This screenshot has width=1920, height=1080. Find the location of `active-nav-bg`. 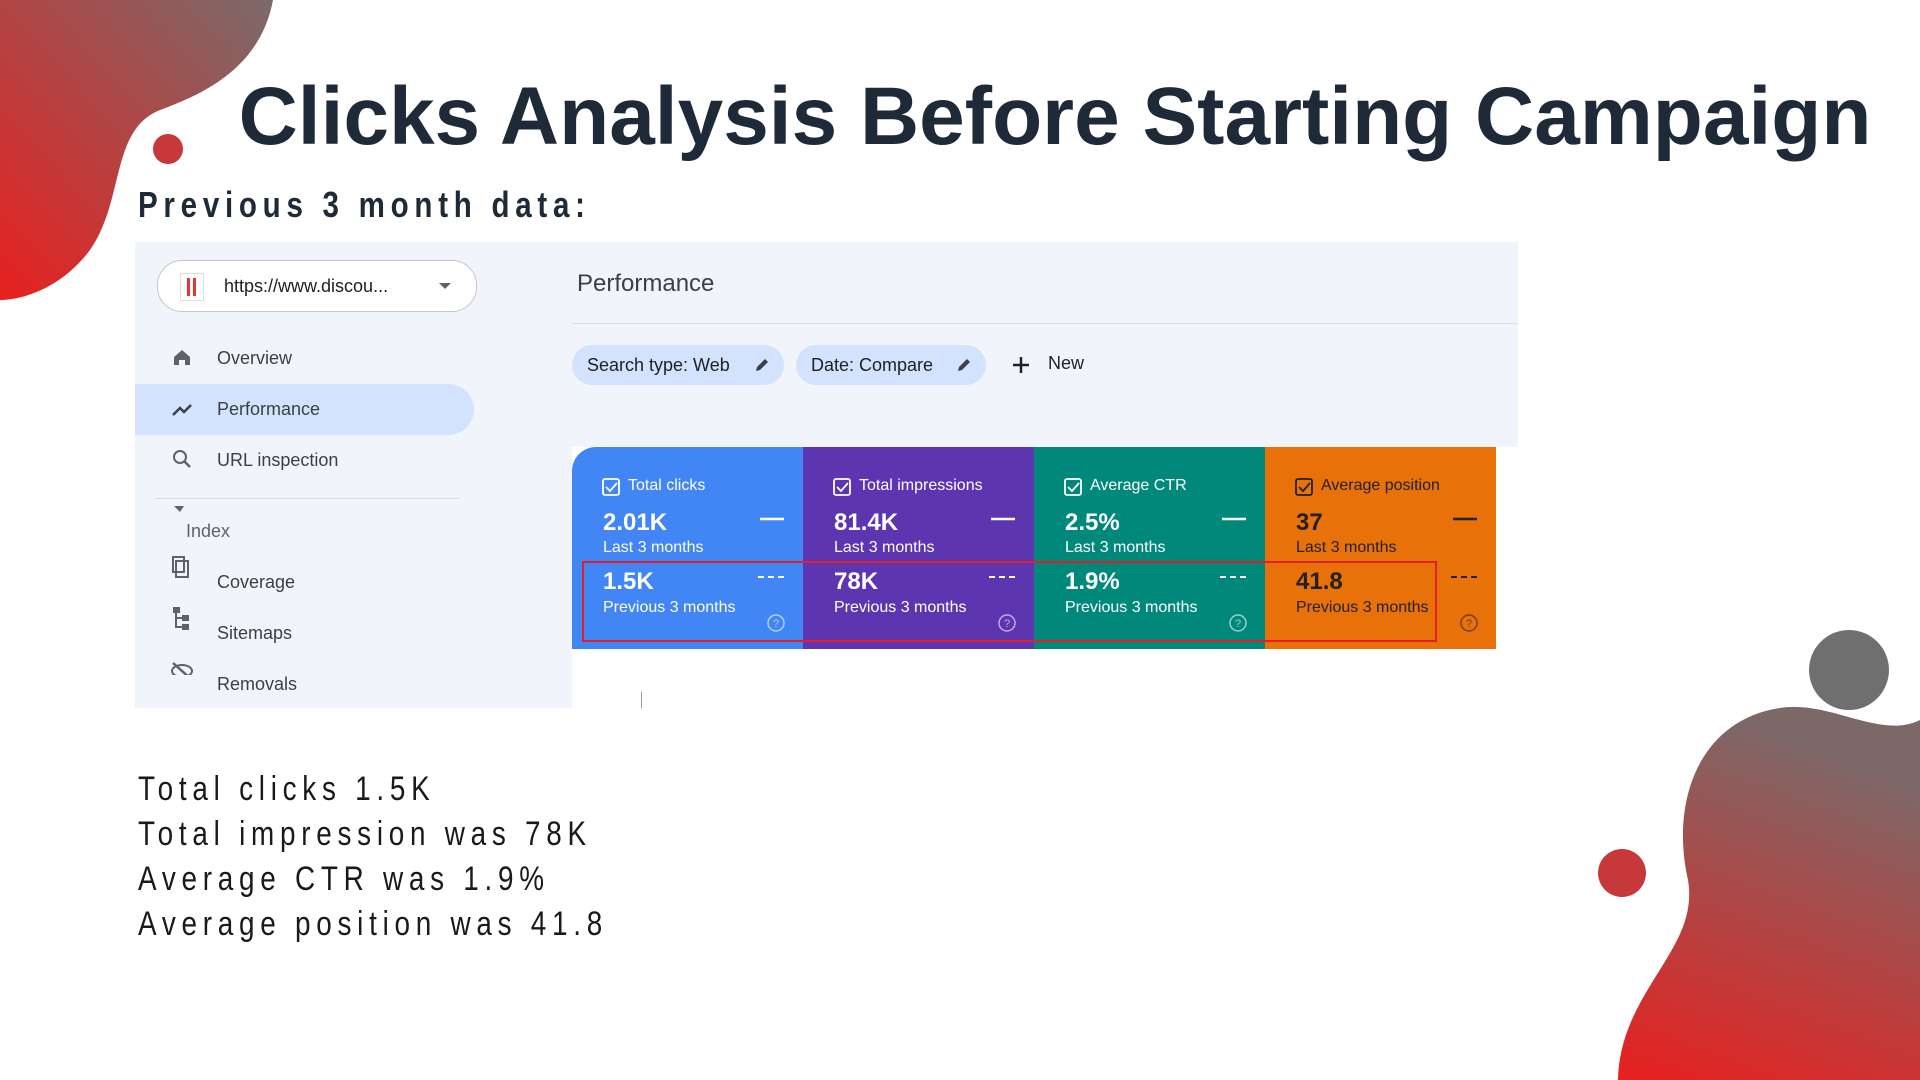

active-nav-bg is located at coordinates (304, 409).